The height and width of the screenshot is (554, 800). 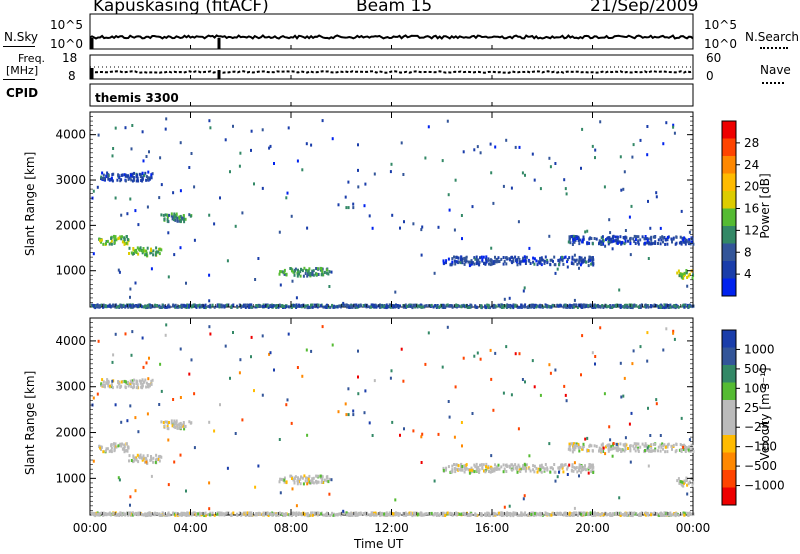 I want to click on nsearch-legend-line, so click(x=774, y=48).